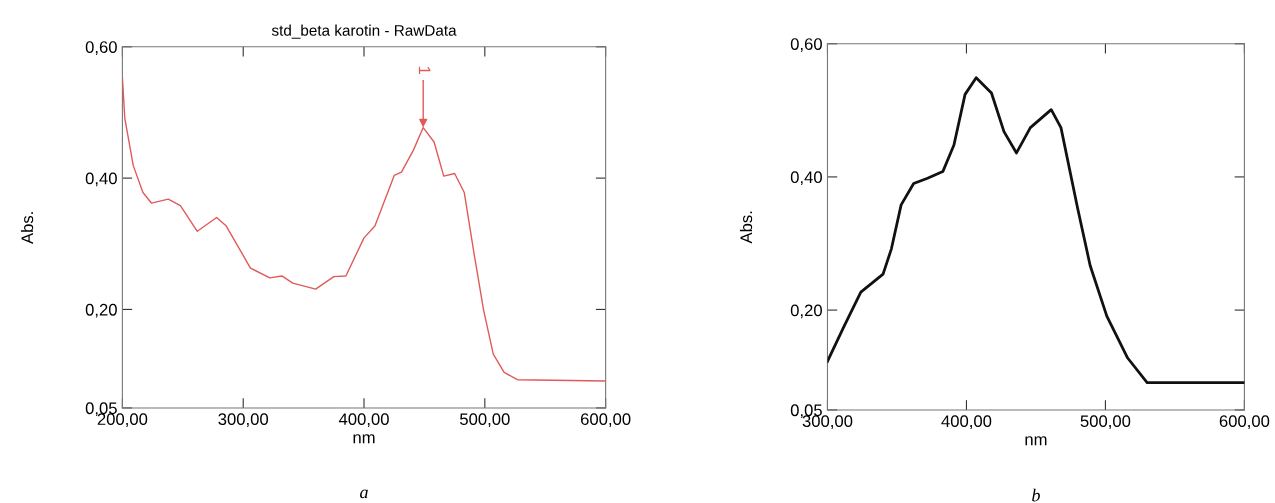 This screenshot has height=503, width=1275. I want to click on text: a, so click(364, 494).